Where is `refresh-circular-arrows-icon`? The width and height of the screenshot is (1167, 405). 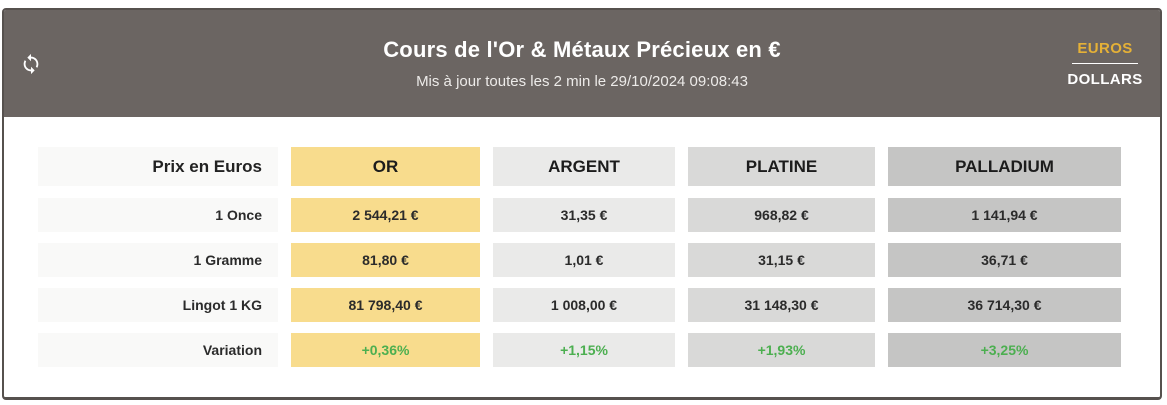
refresh-circular-arrows-icon is located at coordinates (31, 63).